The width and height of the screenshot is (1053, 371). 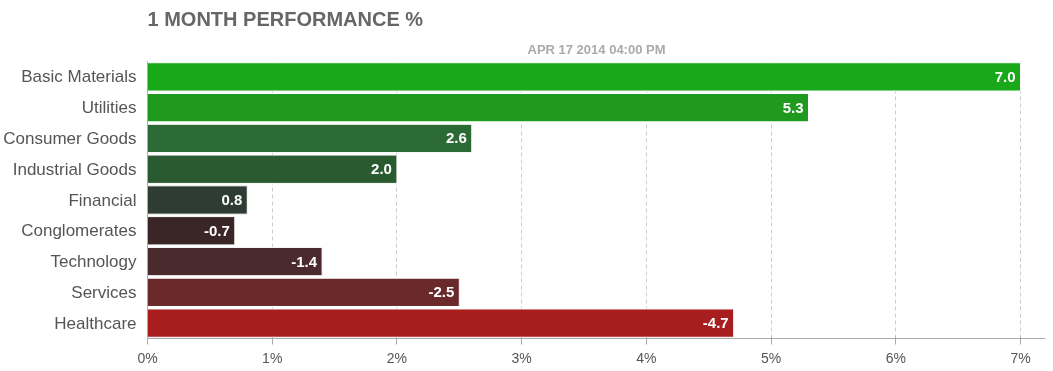 What do you see at coordinates (1020, 357) in the screenshot?
I see `x-tick-label: 7%` at bounding box center [1020, 357].